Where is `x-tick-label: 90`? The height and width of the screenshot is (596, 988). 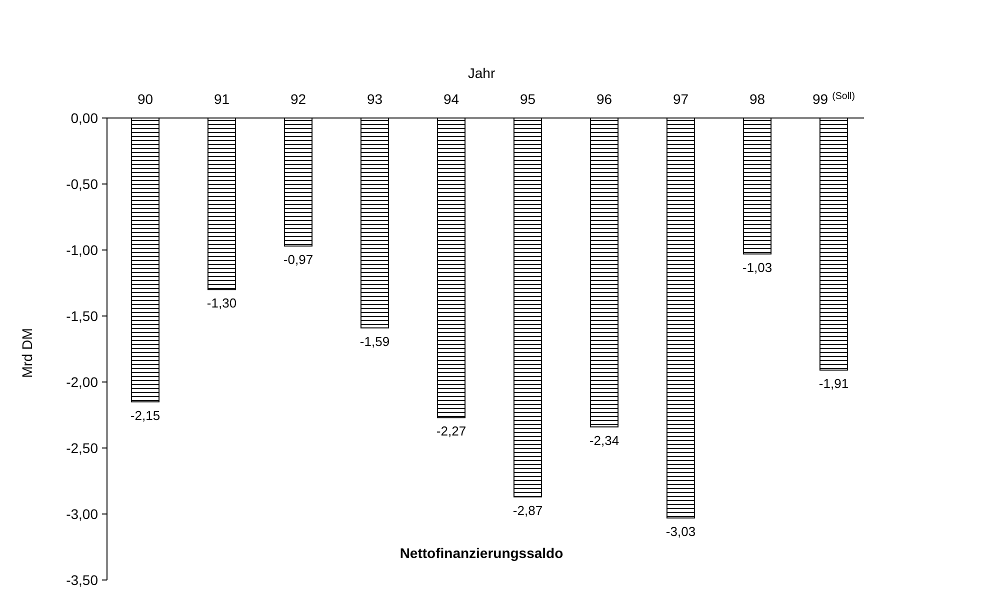 x-tick-label: 90 is located at coordinates (145, 99).